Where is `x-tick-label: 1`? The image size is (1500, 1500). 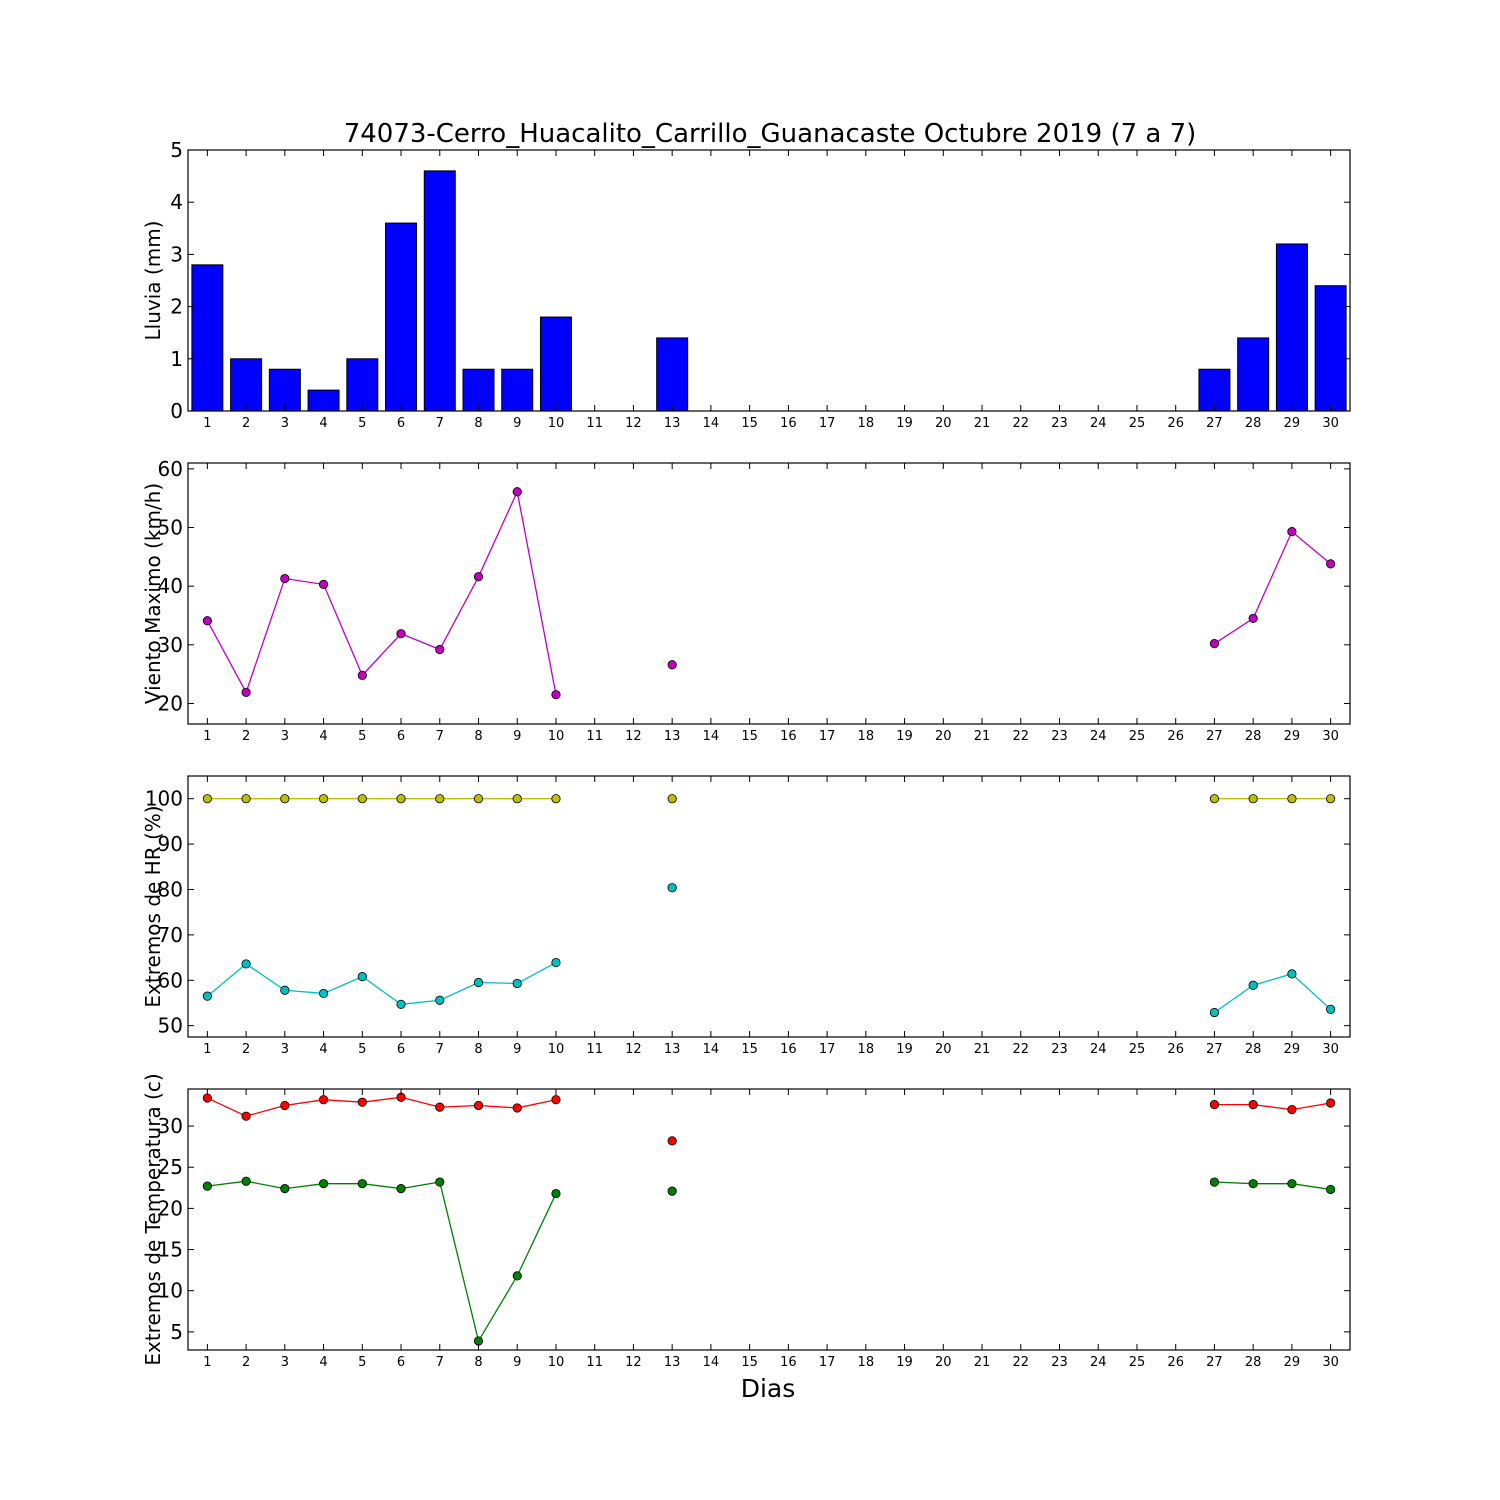 x-tick-label: 1 is located at coordinates (207, 423).